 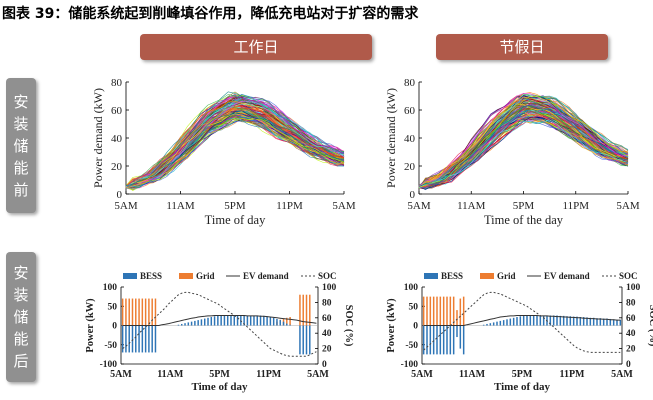 I want to click on x-axis-label: Time of the day, so click(x=524, y=220).